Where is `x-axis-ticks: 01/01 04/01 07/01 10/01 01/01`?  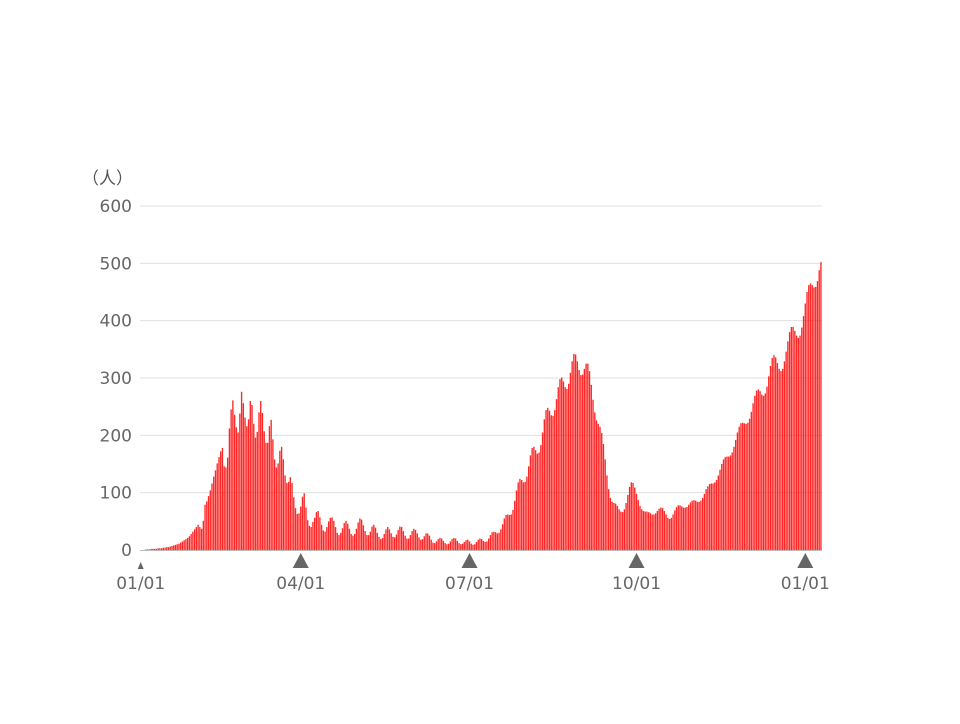 x-axis-ticks: 01/01 04/01 07/01 10/01 01/01 is located at coordinates (473, 573).